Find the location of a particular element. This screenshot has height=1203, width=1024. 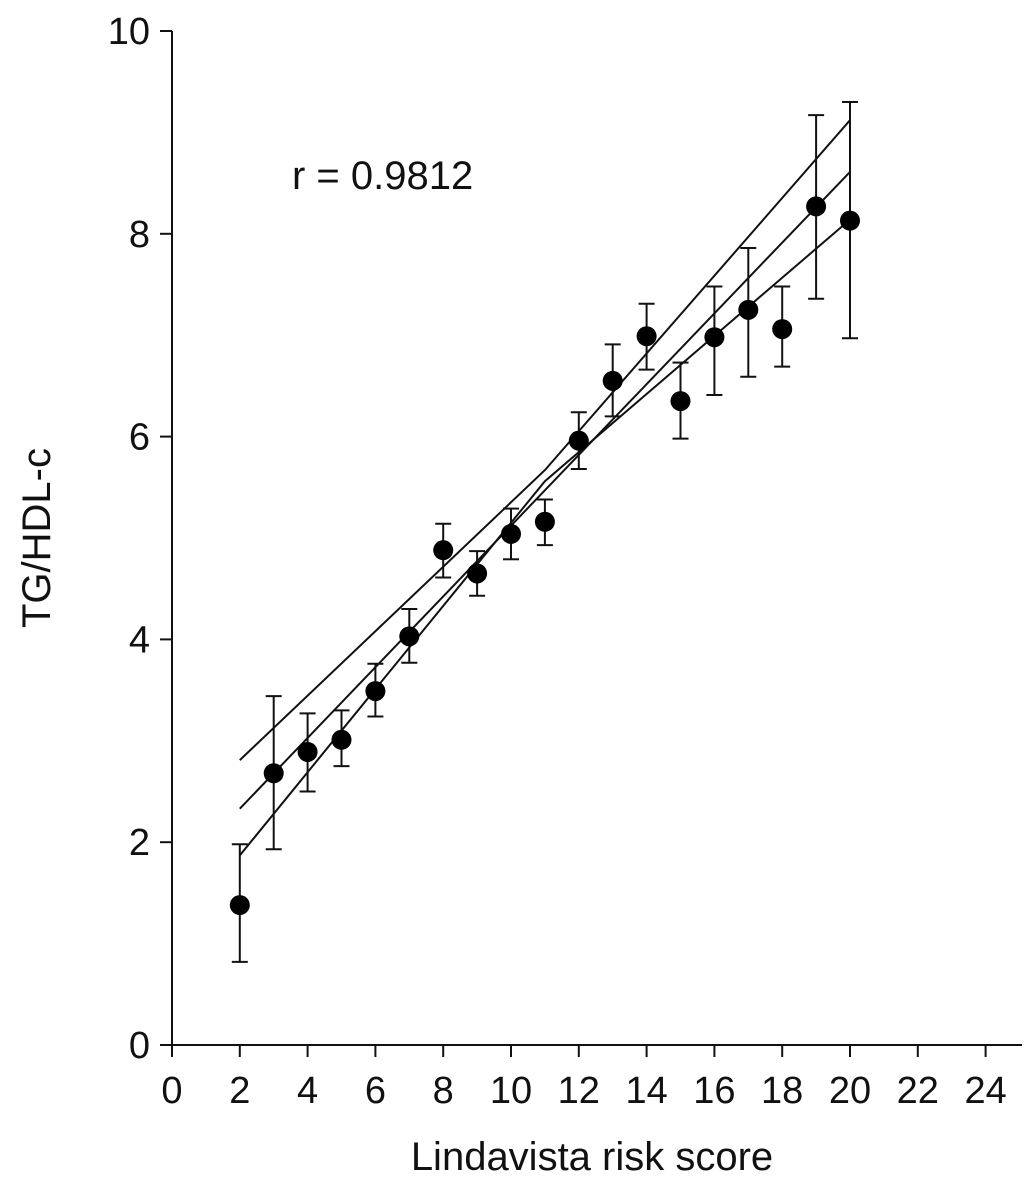

x-tick-label: 16 is located at coordinates (714, 1091).